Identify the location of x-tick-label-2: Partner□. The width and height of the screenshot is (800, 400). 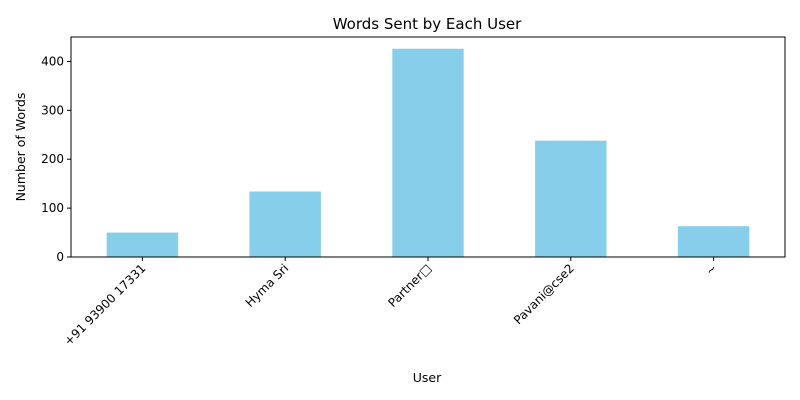
(409, 285).